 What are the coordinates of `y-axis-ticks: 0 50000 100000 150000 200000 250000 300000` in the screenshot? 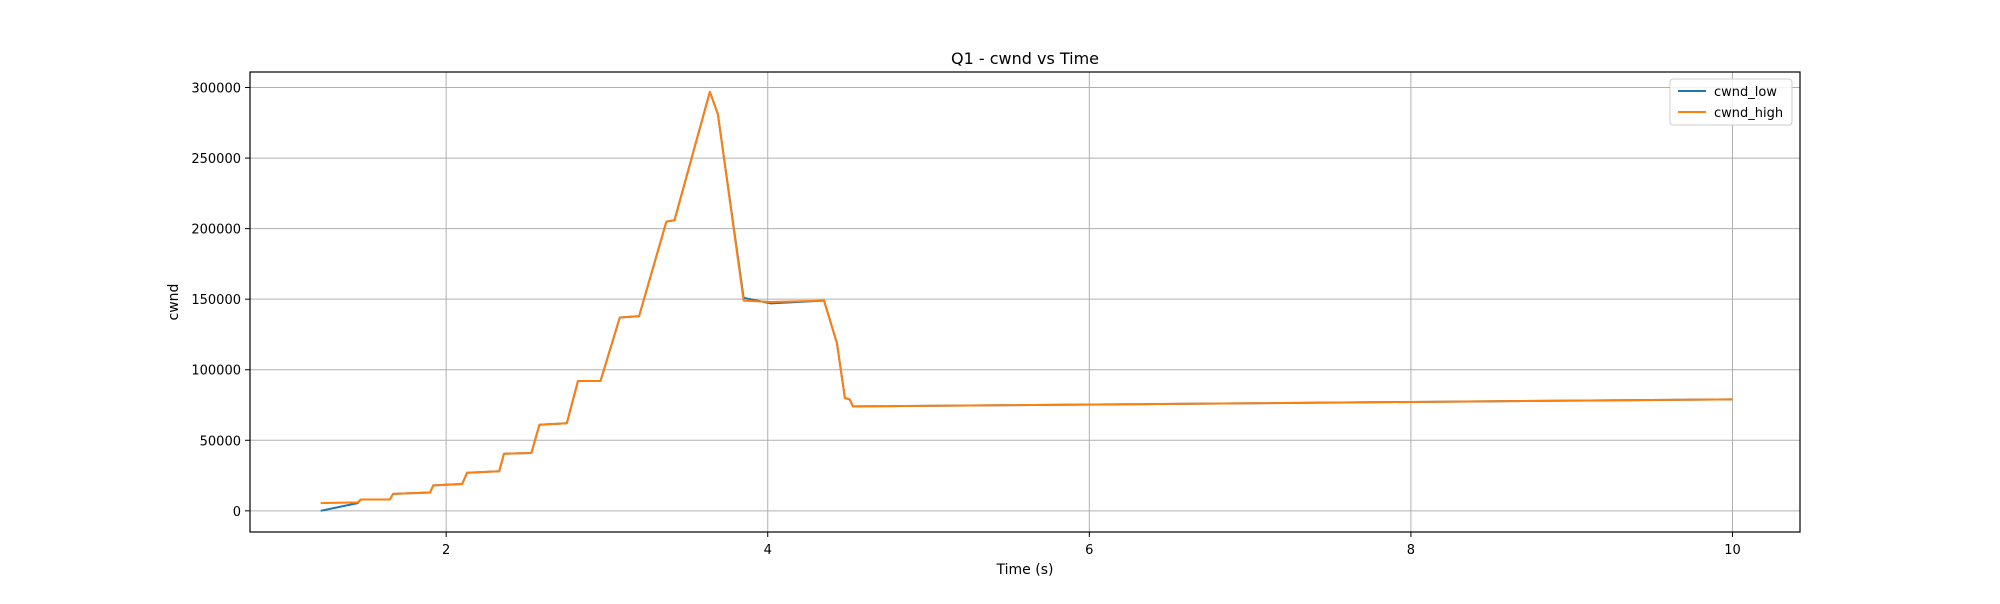 It's located at (220, 301).